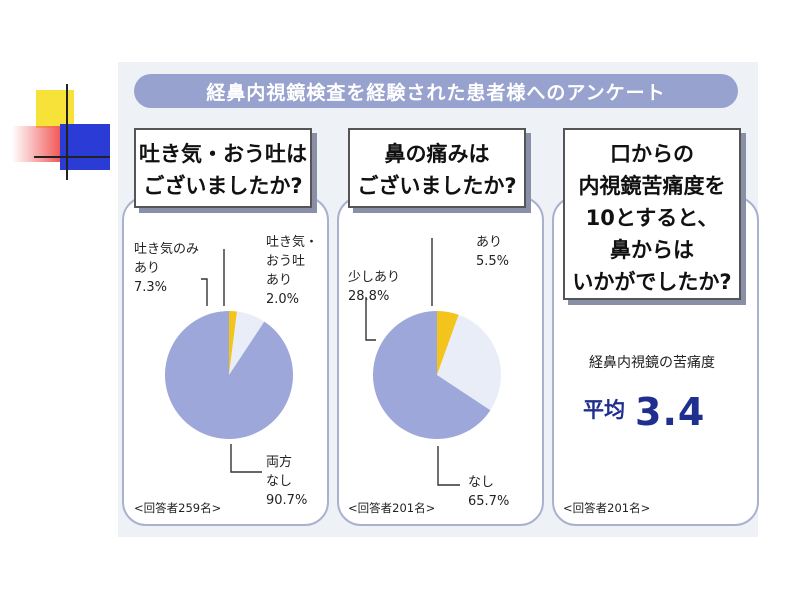 This screenshot has height=600, width=800. What do you see at coordinates (493, 252) in the screenshot?
I see `slice-label-pain: あり 5.5%` at bounding box center [493, 252].